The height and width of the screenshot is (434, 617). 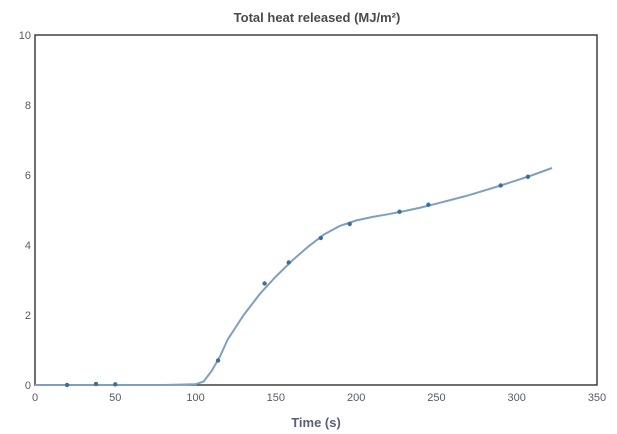 I want to click on x-axis-ticks: 0 50 100 150 200 250 300 350, so click(x=319, y=398).